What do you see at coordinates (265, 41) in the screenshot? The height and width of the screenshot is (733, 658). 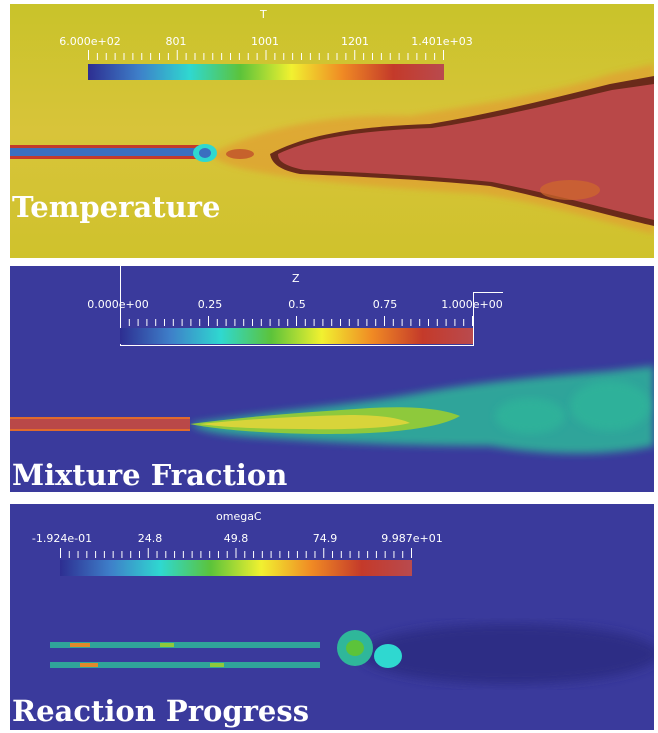 I see `colorbar-tick-label: 1001` at bounding box center [265, 41].